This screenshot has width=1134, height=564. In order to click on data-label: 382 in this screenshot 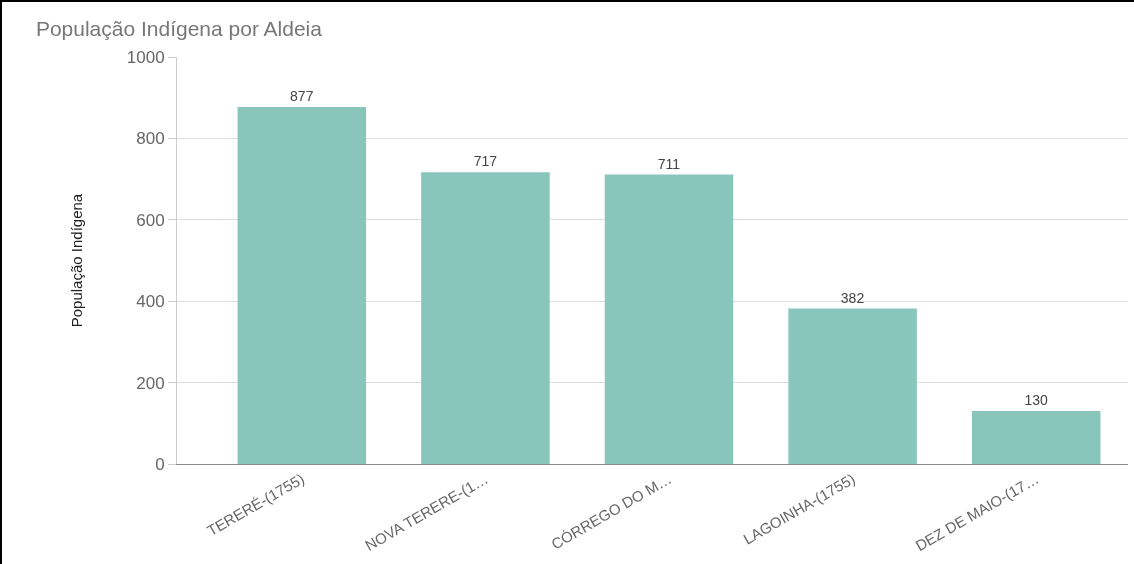, I will do `click(852, 297)`.